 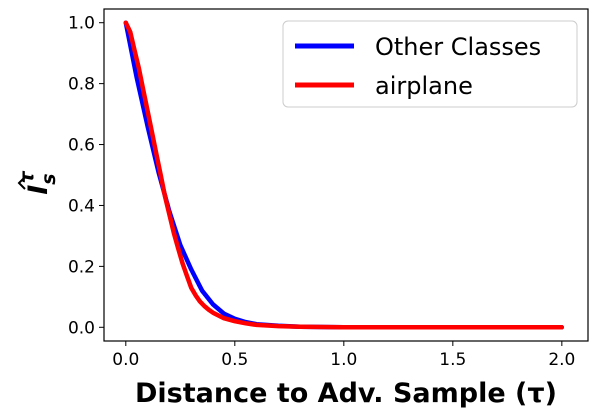 I want to click on x-tick-label: 1.0, so click(x=343, y=360).